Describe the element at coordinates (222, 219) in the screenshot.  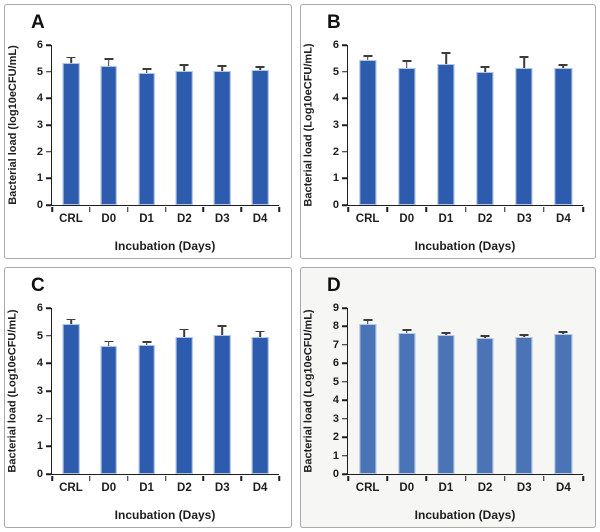
I see `x-category-label: D3` at that location.